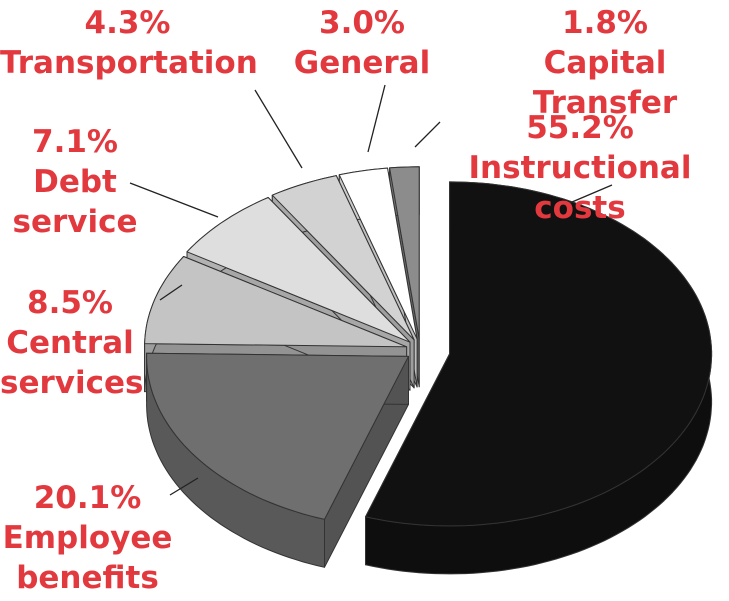  I want to click on value-label: 4.3%, so click(127, 23).